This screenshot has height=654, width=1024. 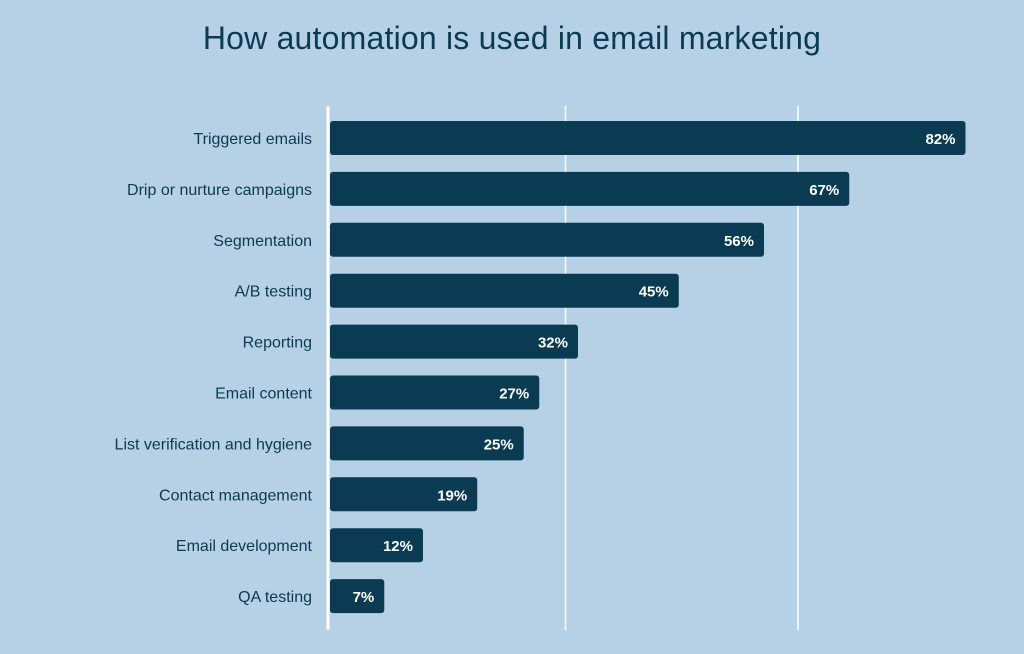 I want to click on data-label: 19%, so click(x=452, y=495).